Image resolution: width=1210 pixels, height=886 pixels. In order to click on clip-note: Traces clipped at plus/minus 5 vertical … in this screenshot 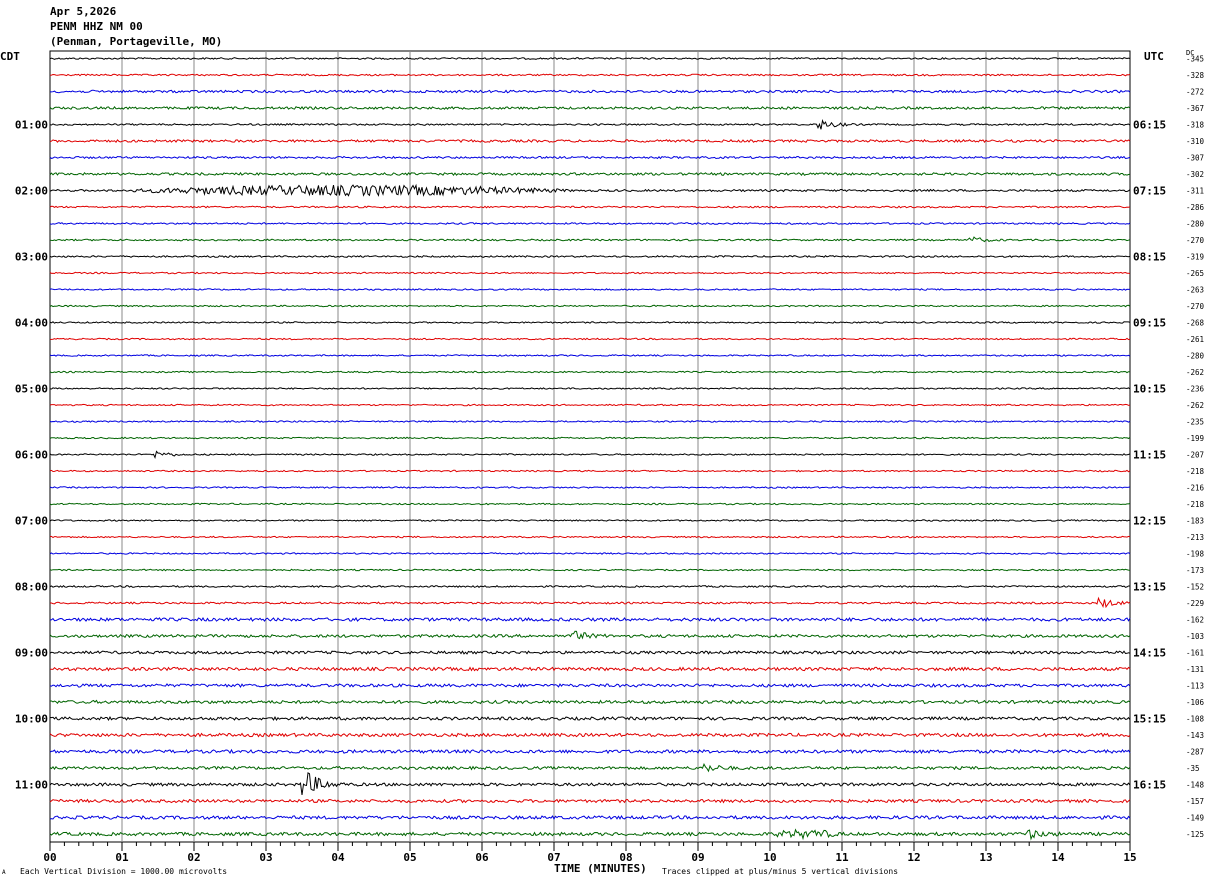, I will do `click(780, 871)`.